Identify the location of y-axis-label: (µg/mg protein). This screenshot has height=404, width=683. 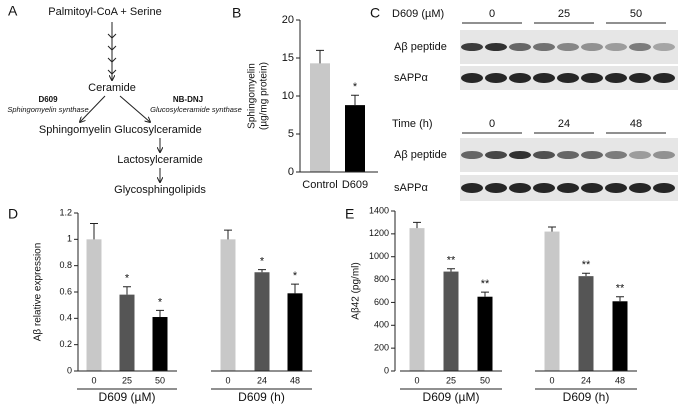
(264, 96).